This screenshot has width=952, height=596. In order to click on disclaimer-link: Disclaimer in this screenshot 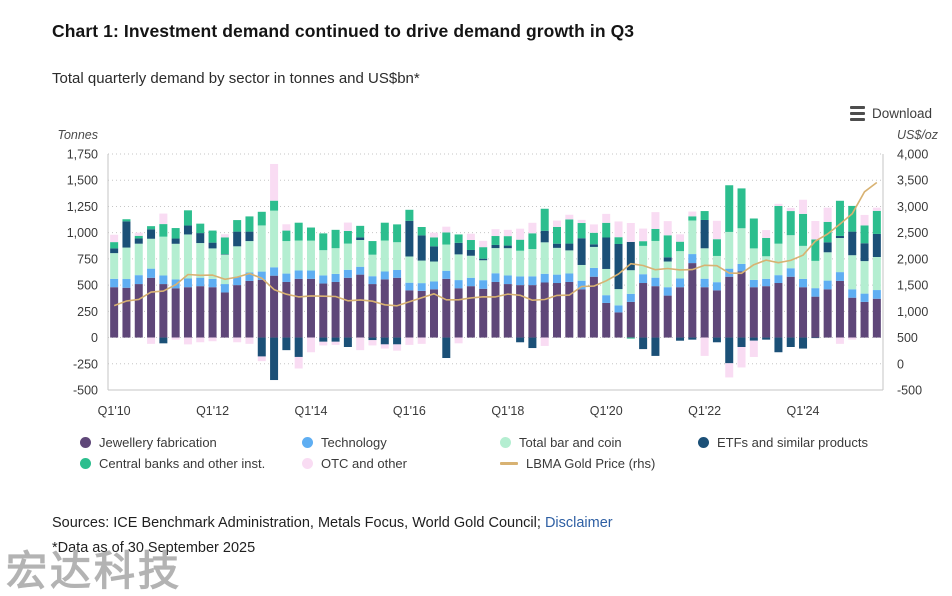, I will do `click(578, 523)`.